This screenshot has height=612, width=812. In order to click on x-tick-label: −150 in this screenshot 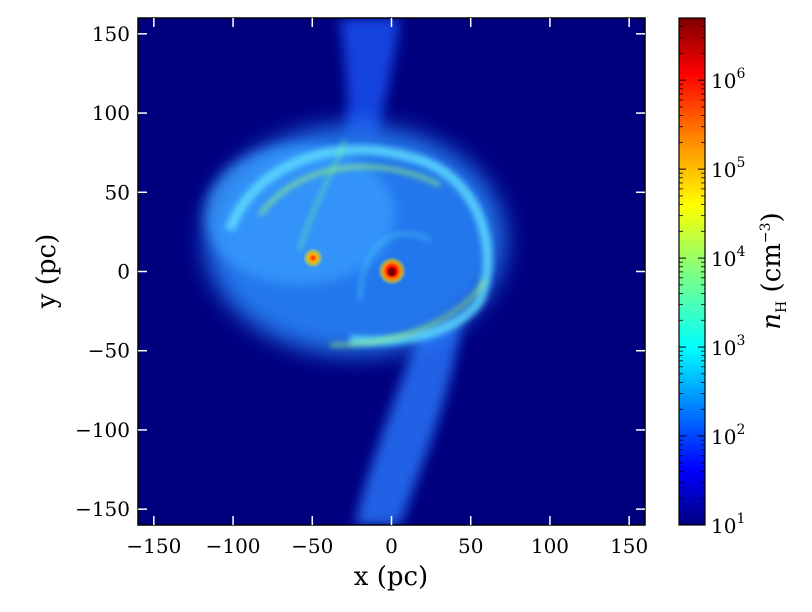, I will do `click(153, 546)`.